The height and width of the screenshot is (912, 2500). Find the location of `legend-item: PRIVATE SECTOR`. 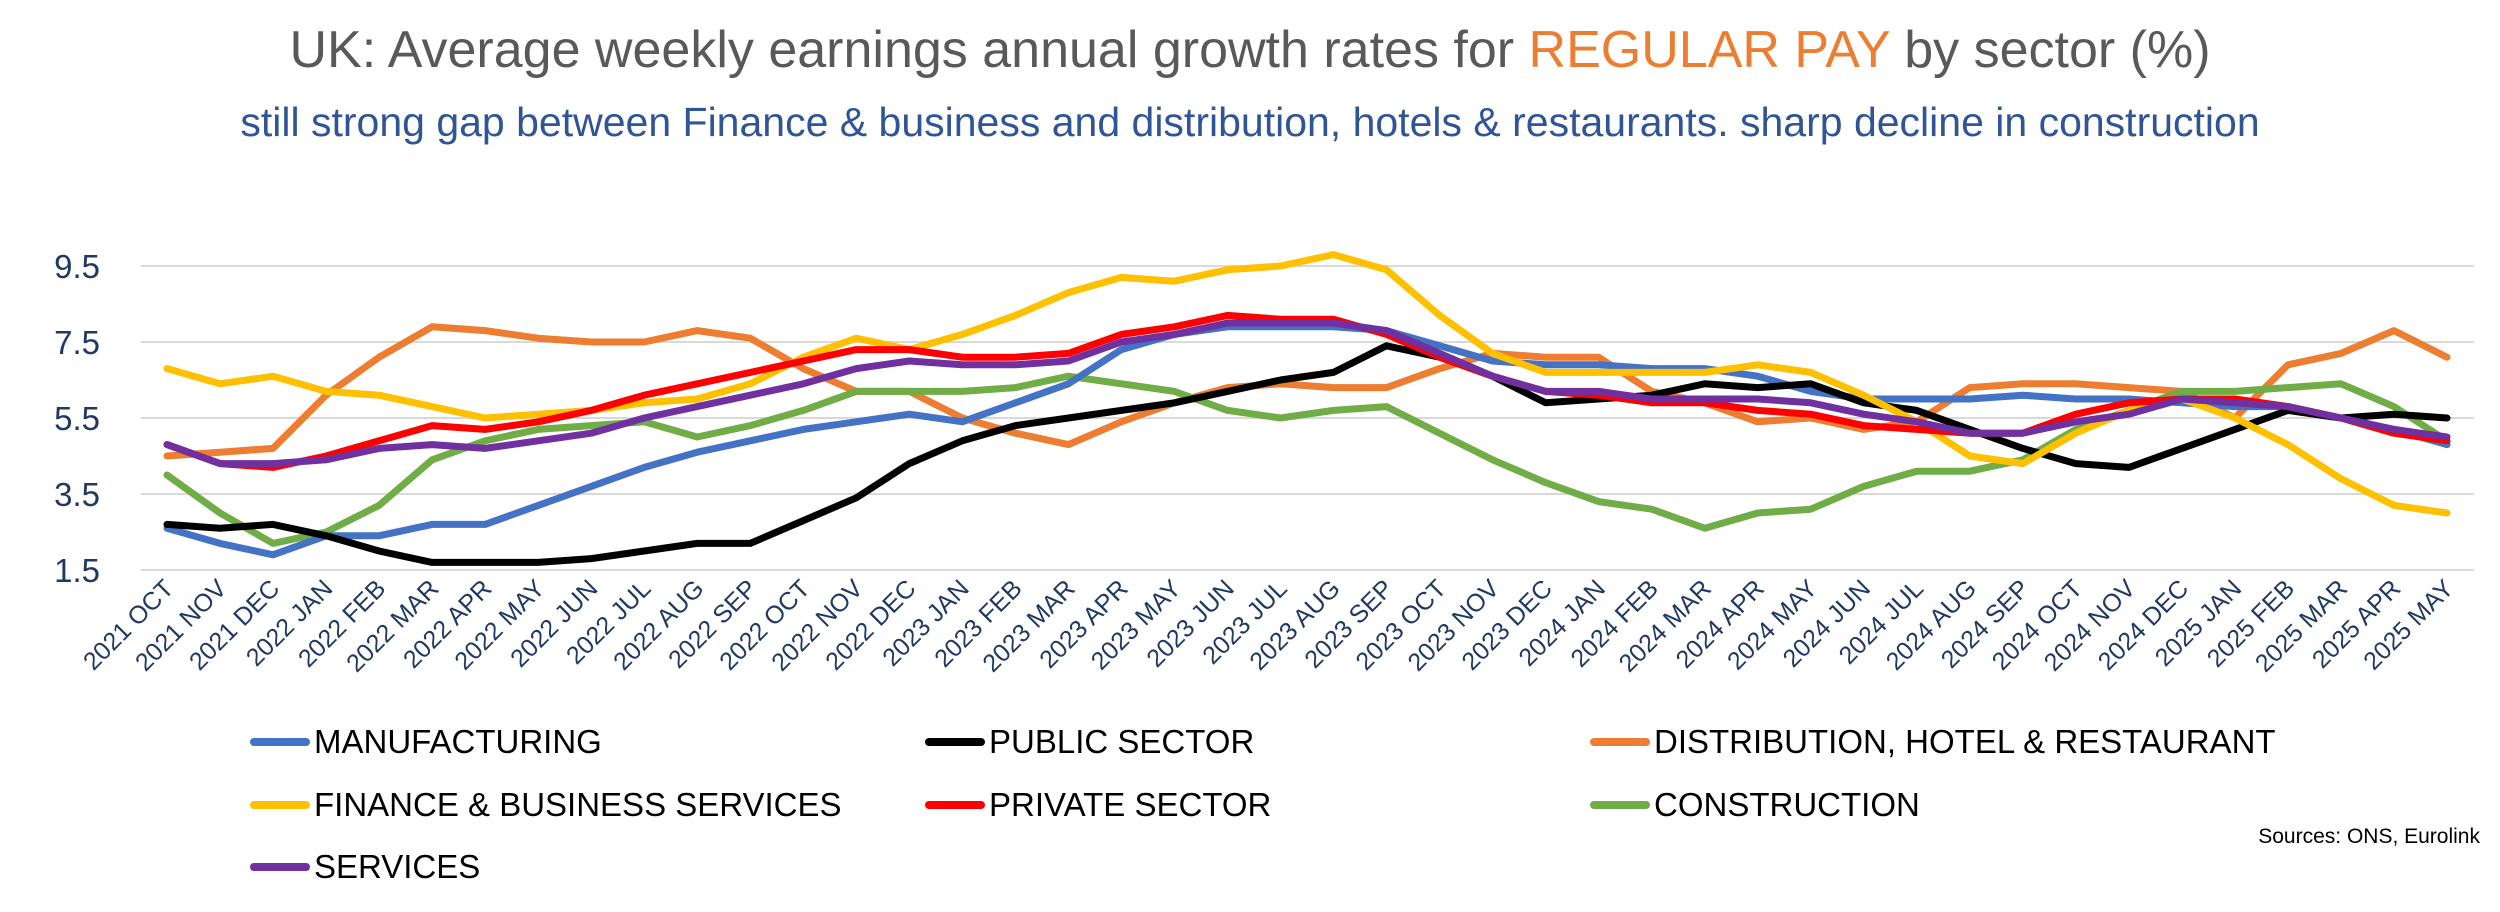

legend-item: PRIVATE SECTOR is located at coordinates (1098, 805).